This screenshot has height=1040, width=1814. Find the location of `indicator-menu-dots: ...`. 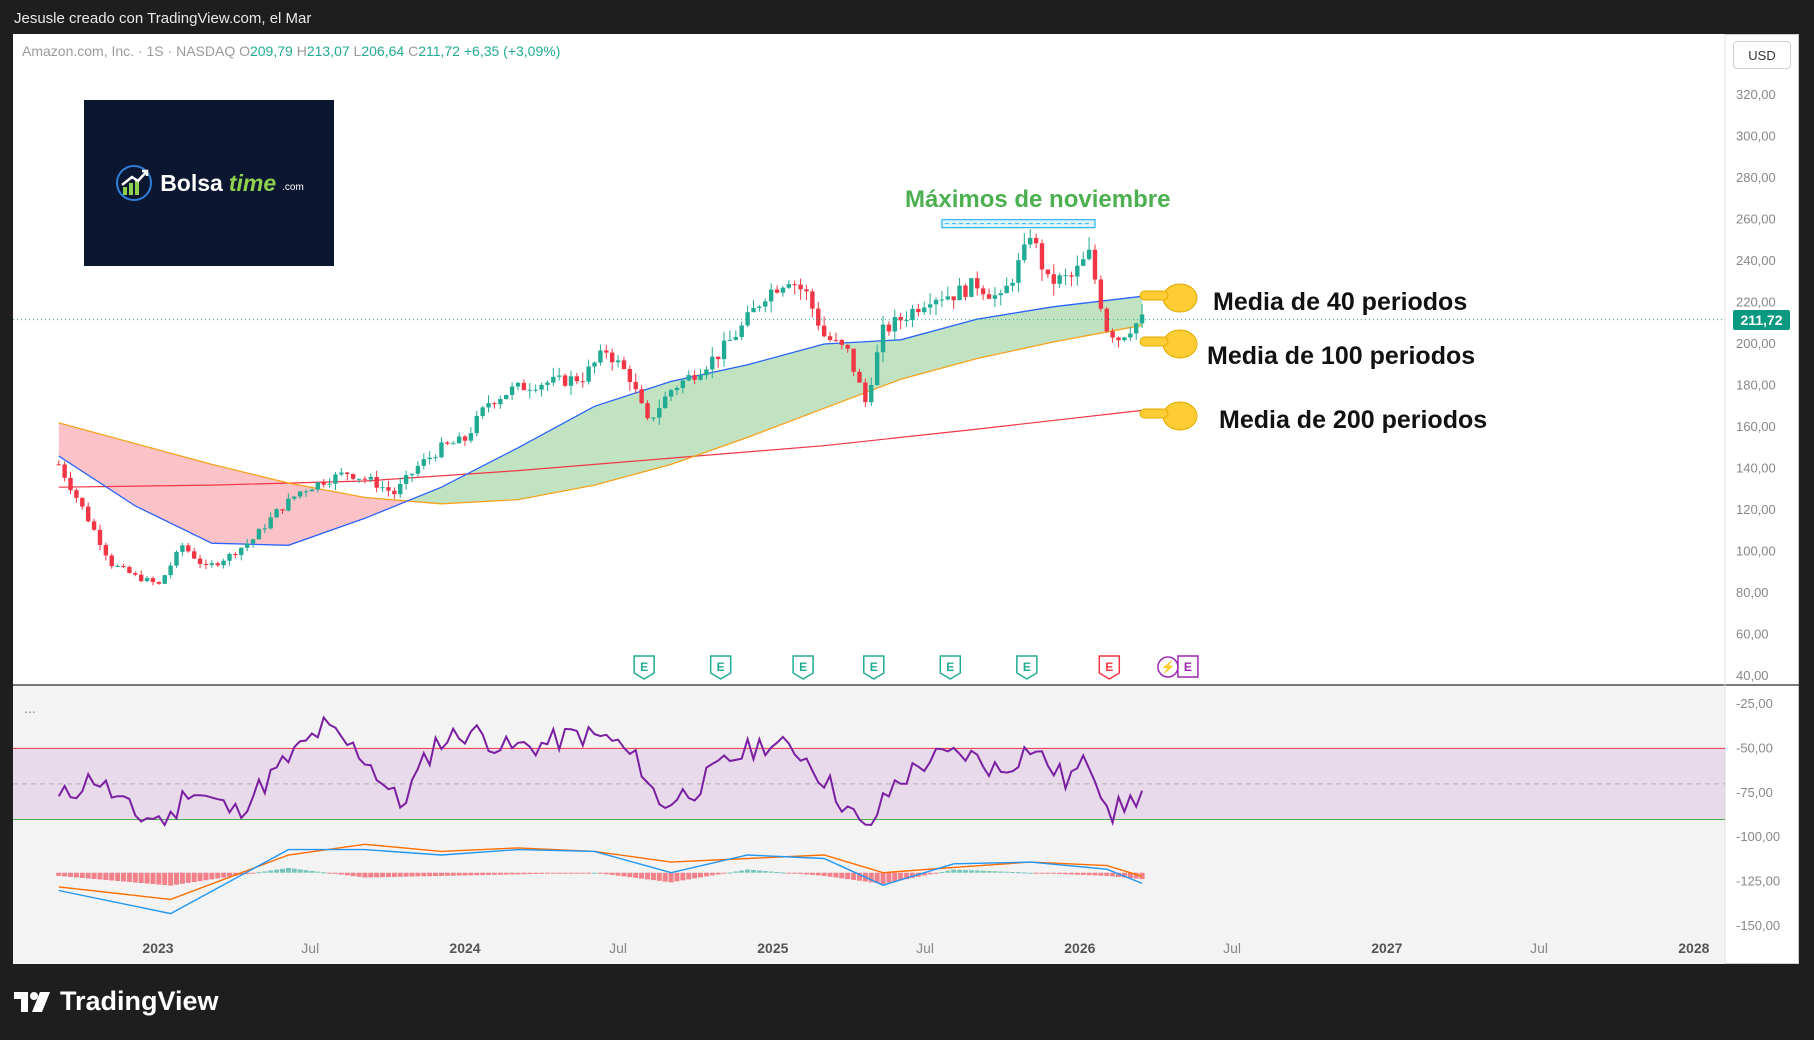

indicator-menu-dots: ... is located at coordinates (30, 708).